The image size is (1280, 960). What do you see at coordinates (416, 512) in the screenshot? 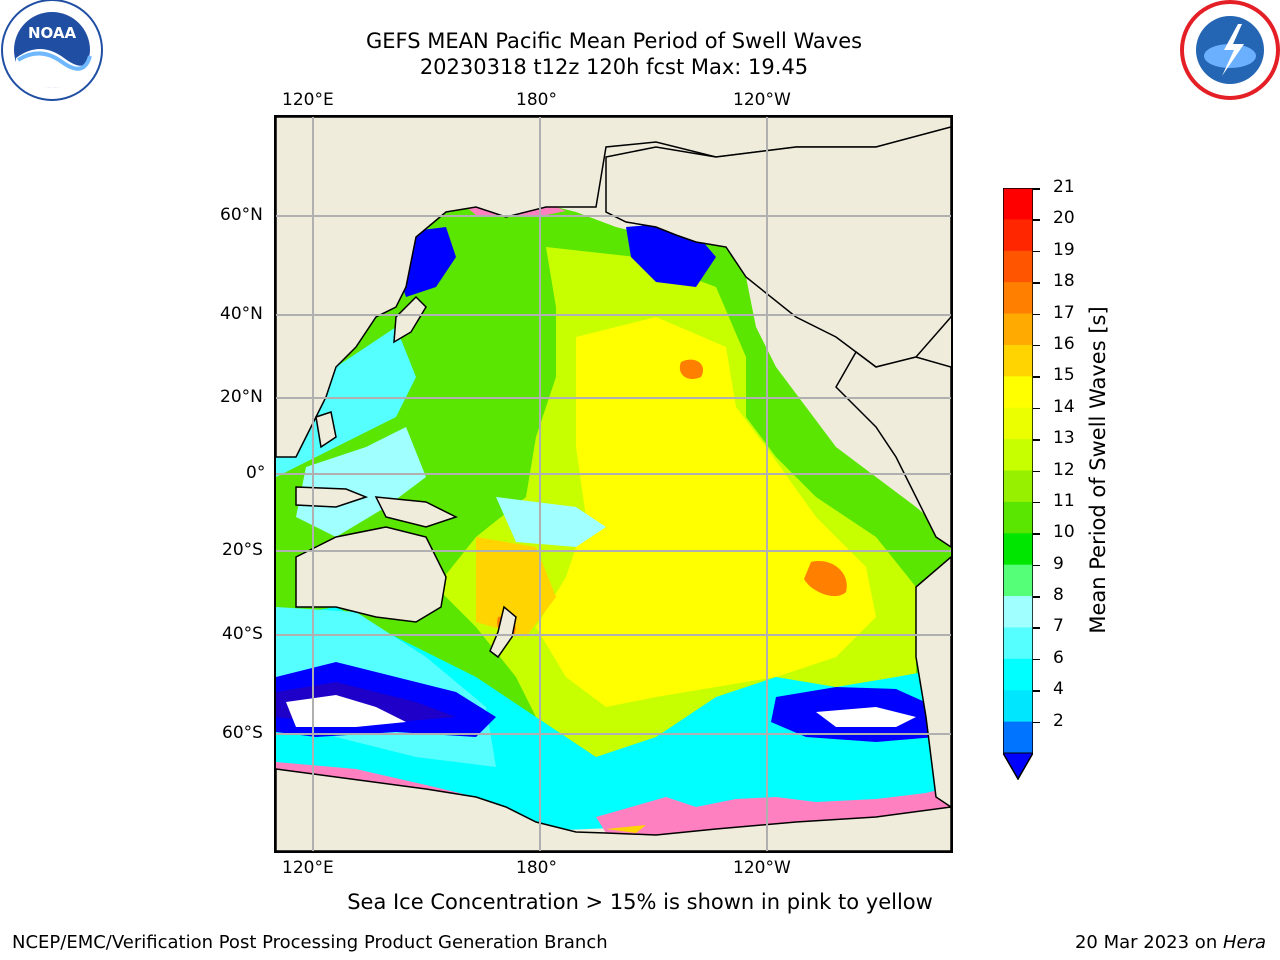
I see `land-new-guinea` at bounding box center [416, 512].